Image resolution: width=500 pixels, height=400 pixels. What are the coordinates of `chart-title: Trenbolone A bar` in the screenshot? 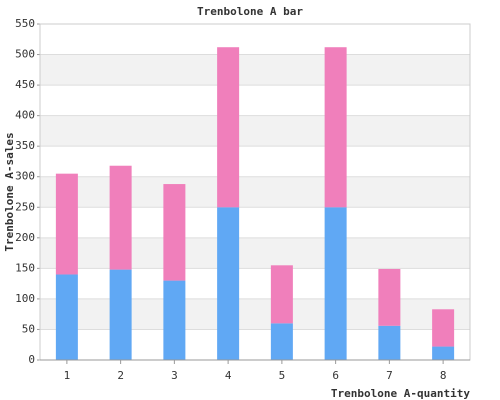 It's located at (250, 11).